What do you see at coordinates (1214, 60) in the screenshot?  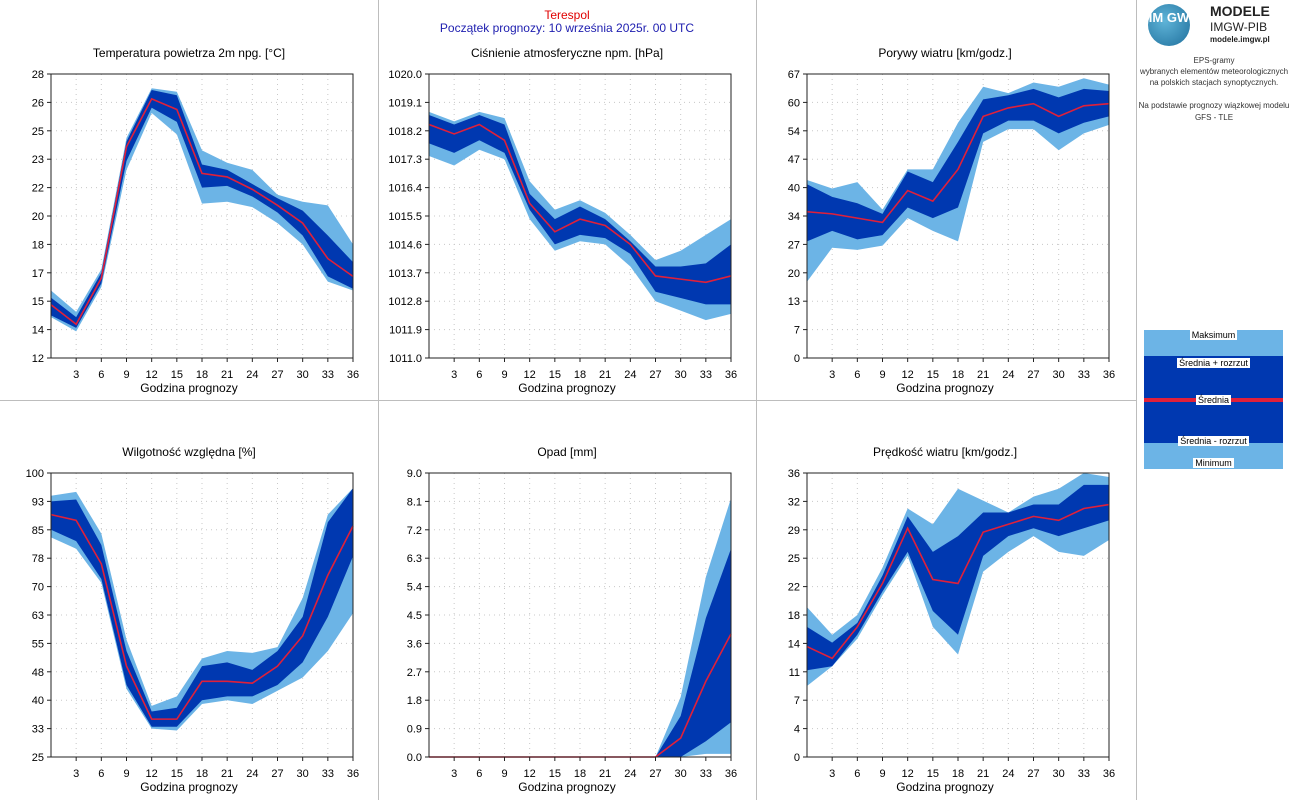 I see `description-line: EPS-gramy` at bounding box center [1214, 60].